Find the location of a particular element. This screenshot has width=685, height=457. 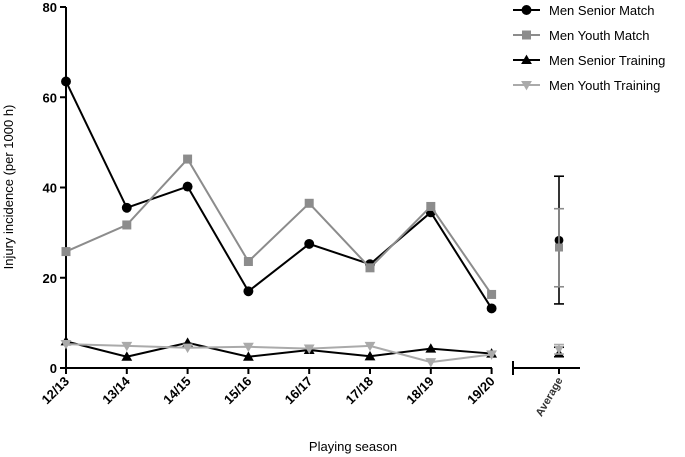

average-men-youth-match is located at coordinates (559, 247).